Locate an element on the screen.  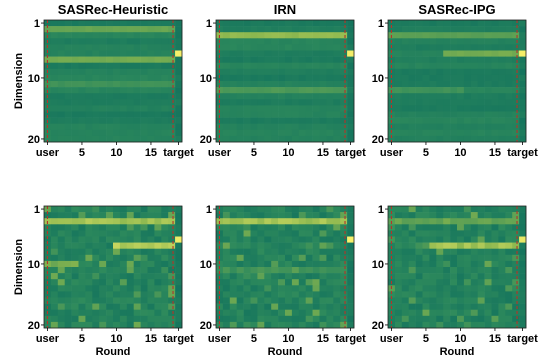
y-tick-label: 20 is located at coordinates (378, 326).